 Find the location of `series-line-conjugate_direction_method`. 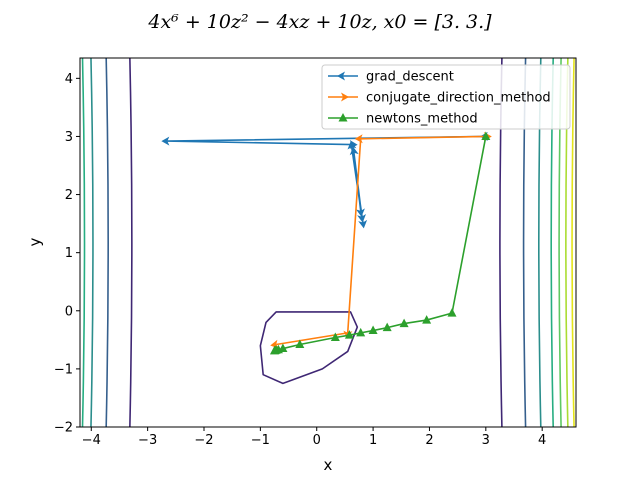

series-line-conjugate_direction_method is located at coordinates (381, 240).